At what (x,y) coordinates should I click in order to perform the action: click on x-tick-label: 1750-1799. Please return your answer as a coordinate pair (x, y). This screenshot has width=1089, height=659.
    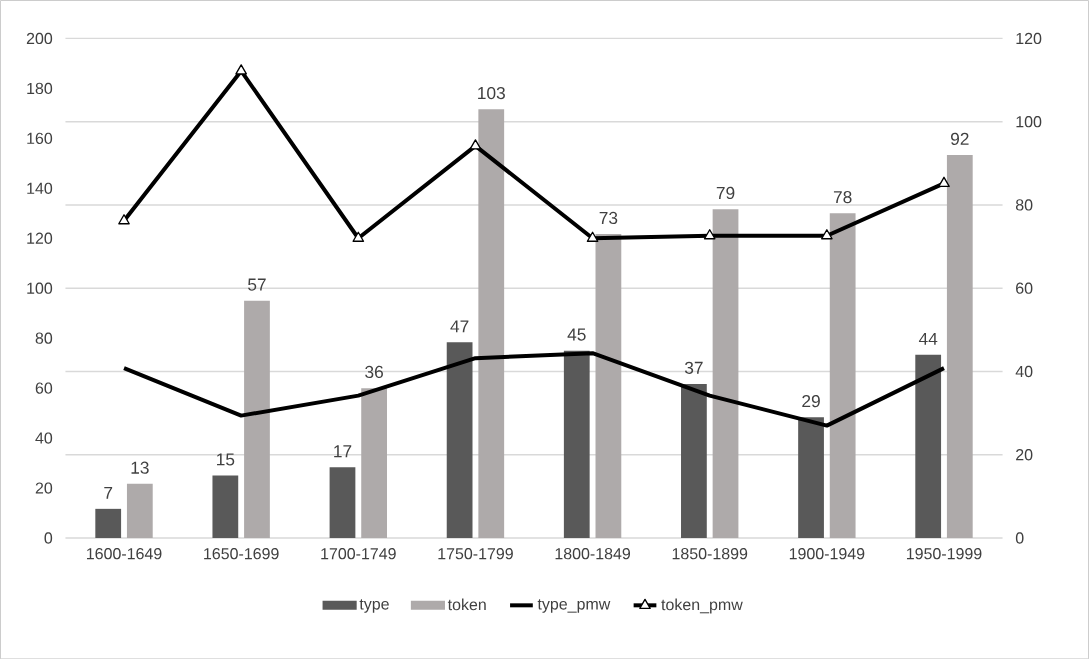
    Looking at the image, I should click on (475, 553).